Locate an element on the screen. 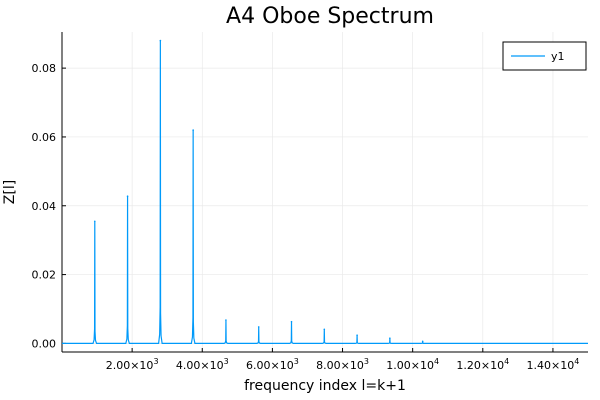 The height and width of the screenshot is (400, 600). x-axis-label: frequency index l=k+1 is located at coordinates (325, 386).